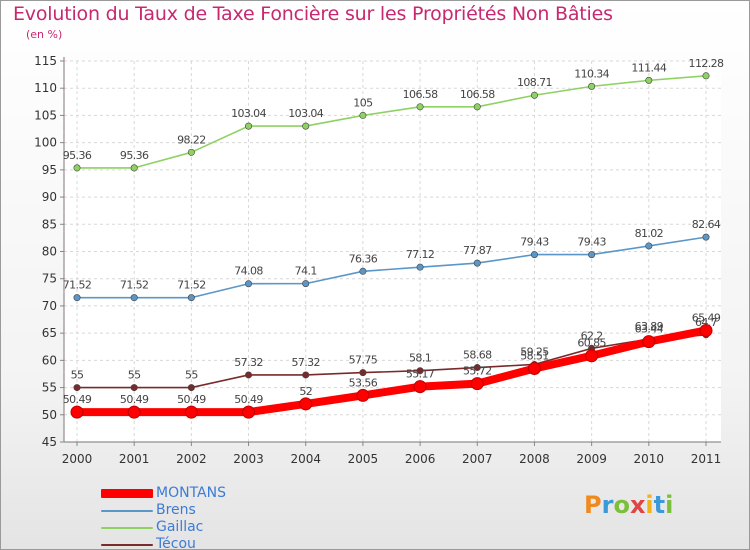 This screenshot has width=750, height=550. What do you see at coordinates (706, 459) in the screenshot?
I see `x-tick-label: 2011` at bounding box center [706, 459].